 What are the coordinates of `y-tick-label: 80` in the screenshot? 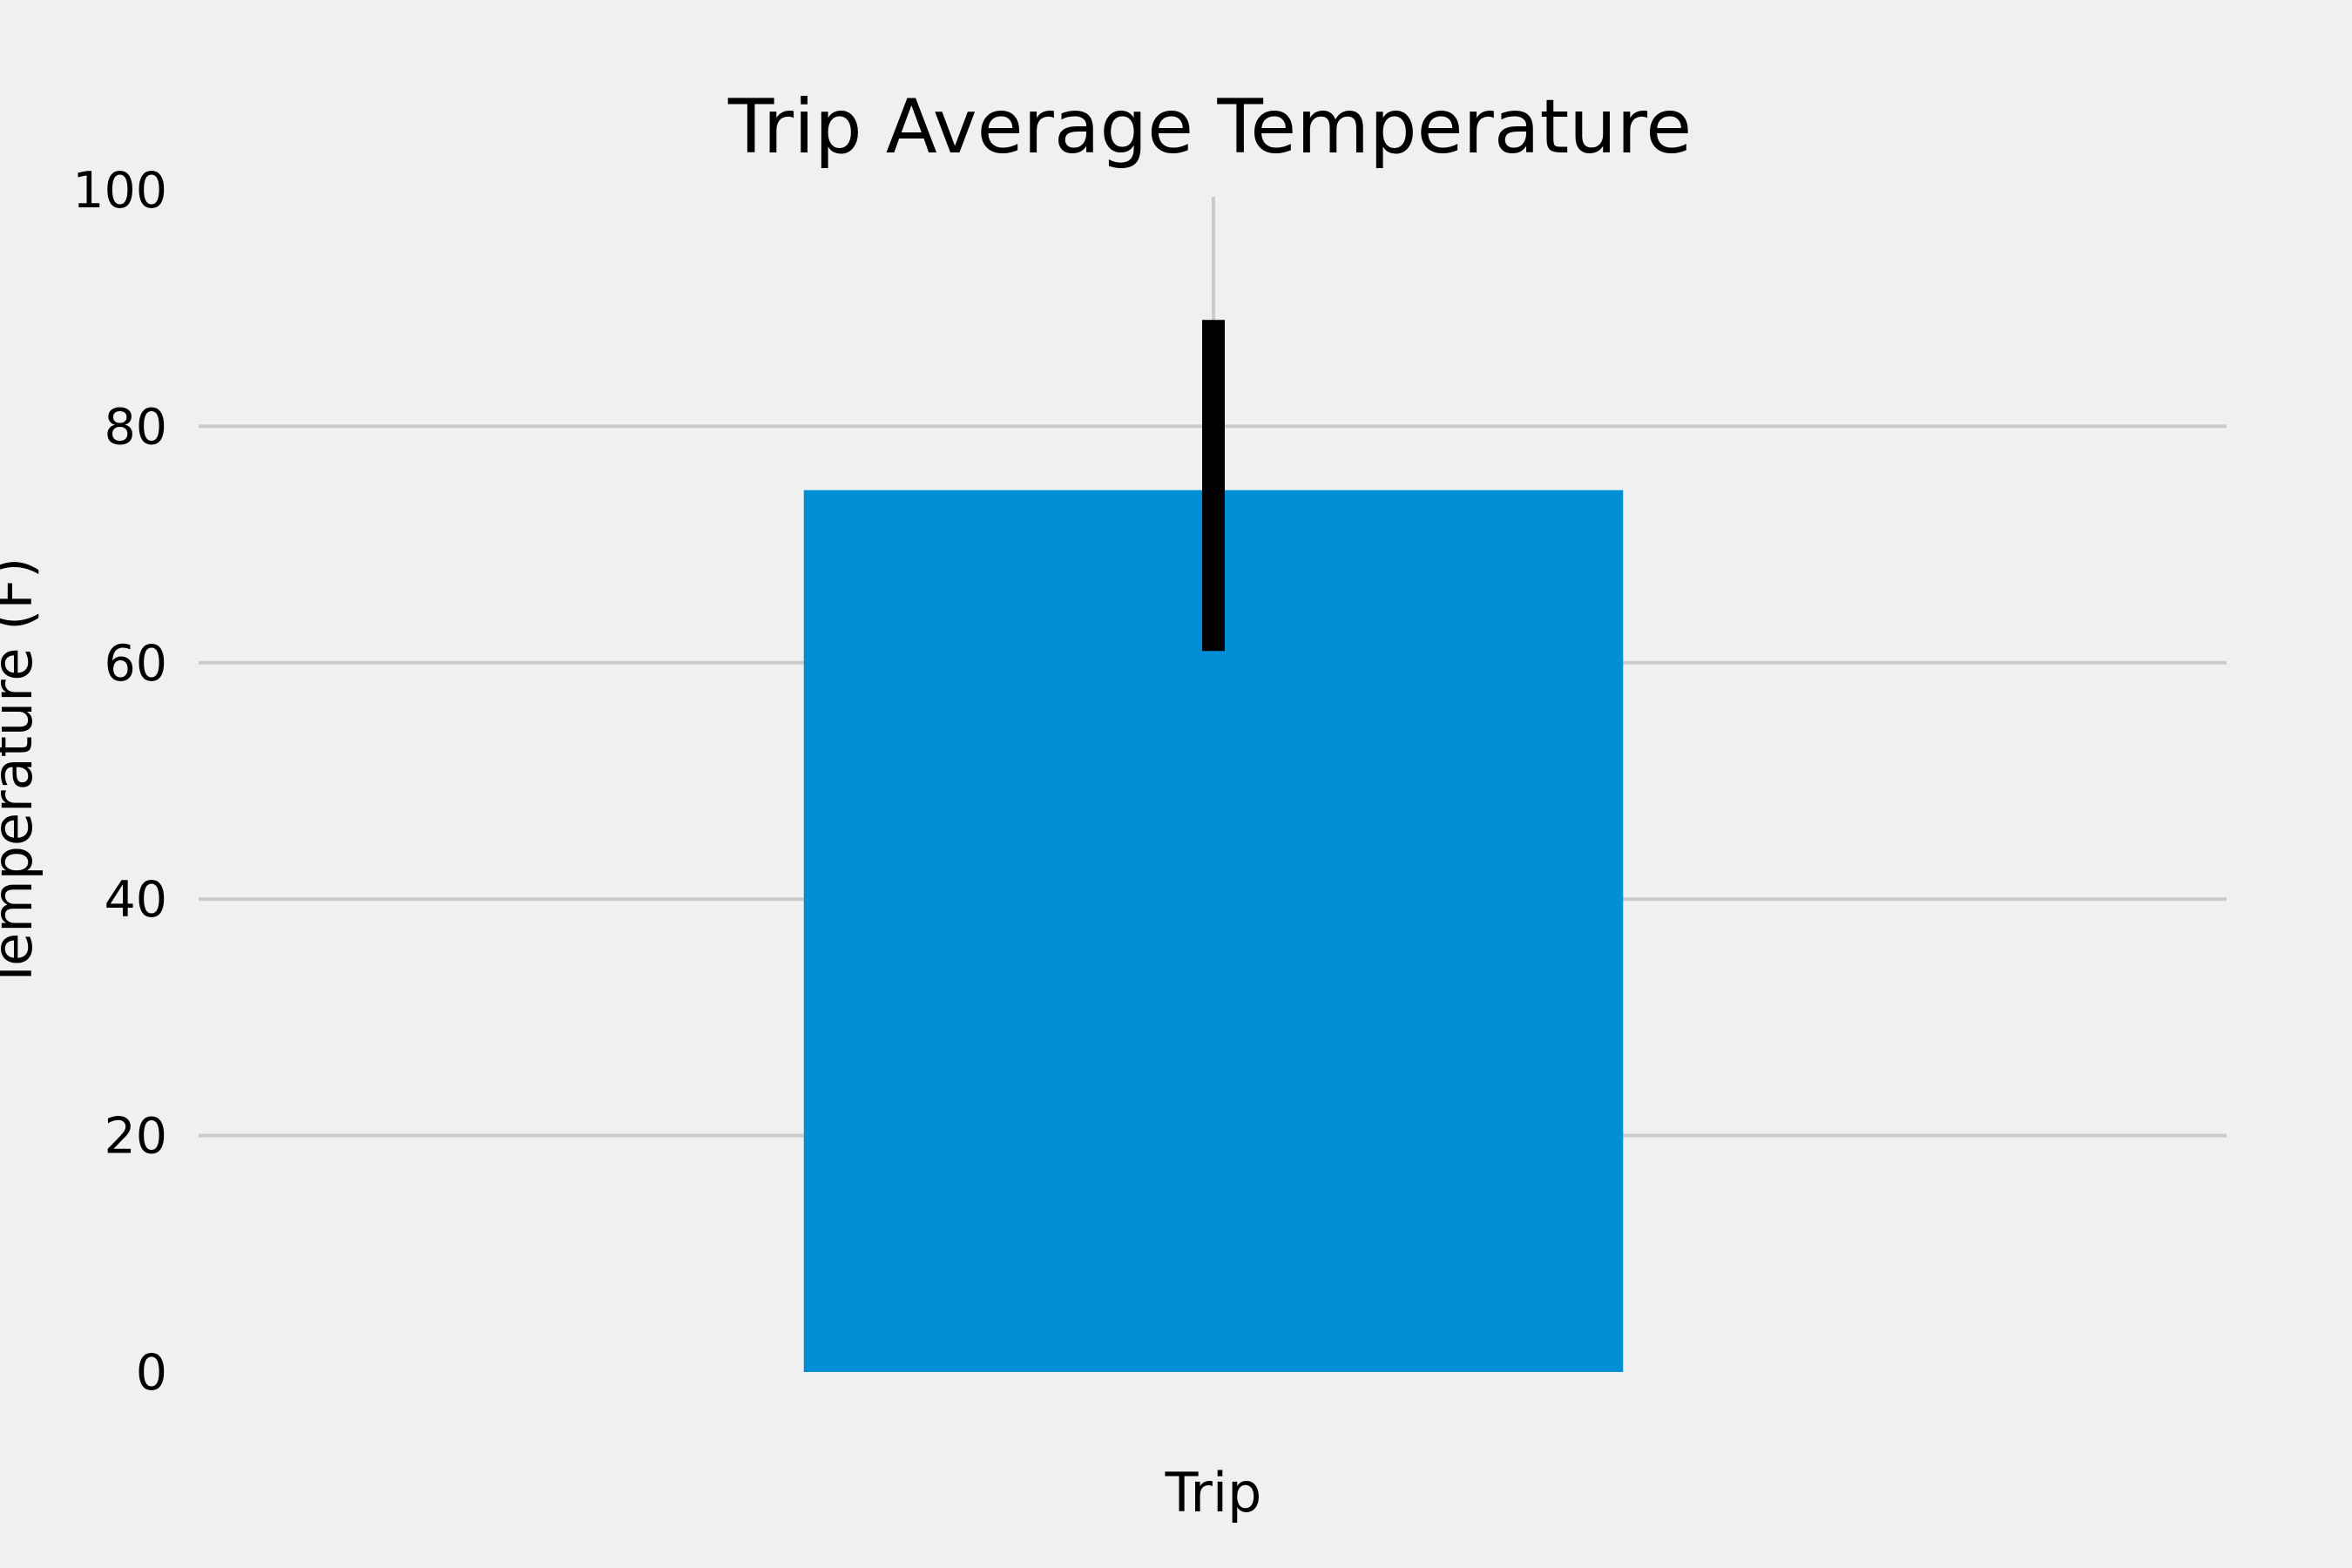 It's located at (135, 427).